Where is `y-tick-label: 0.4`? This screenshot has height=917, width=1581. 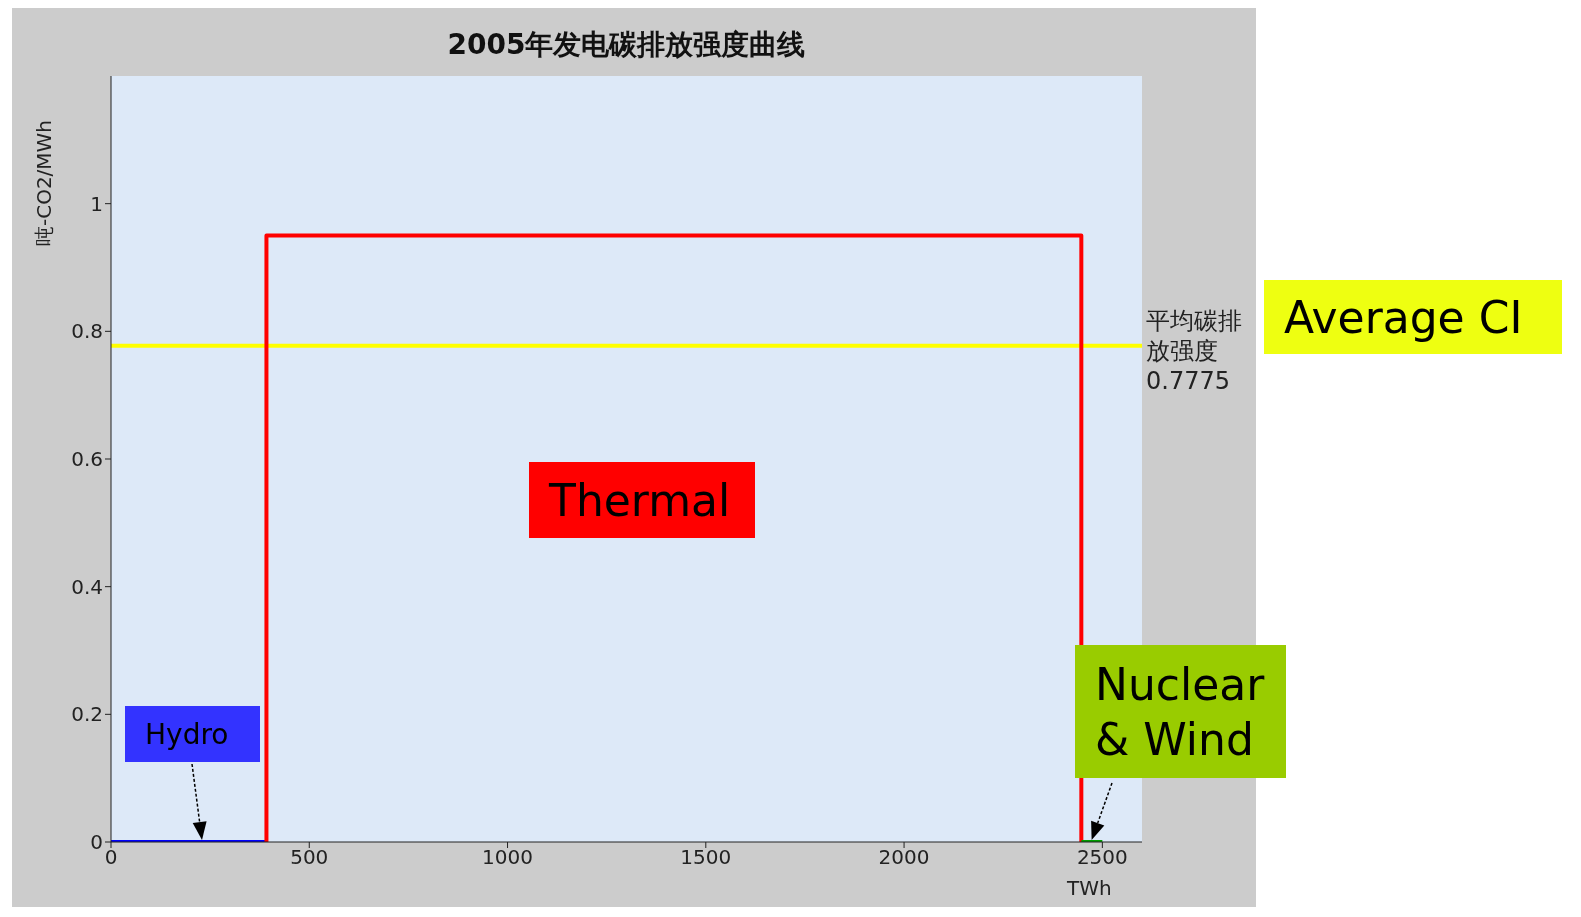 y-tick-label: 0.4 is located at coordinates (87, 586).